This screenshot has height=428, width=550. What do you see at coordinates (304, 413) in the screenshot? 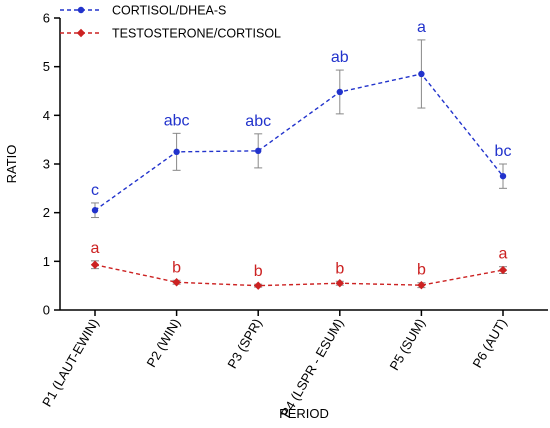
I see `x-axis-title: PERIOD` at bounding box center [304, 413].